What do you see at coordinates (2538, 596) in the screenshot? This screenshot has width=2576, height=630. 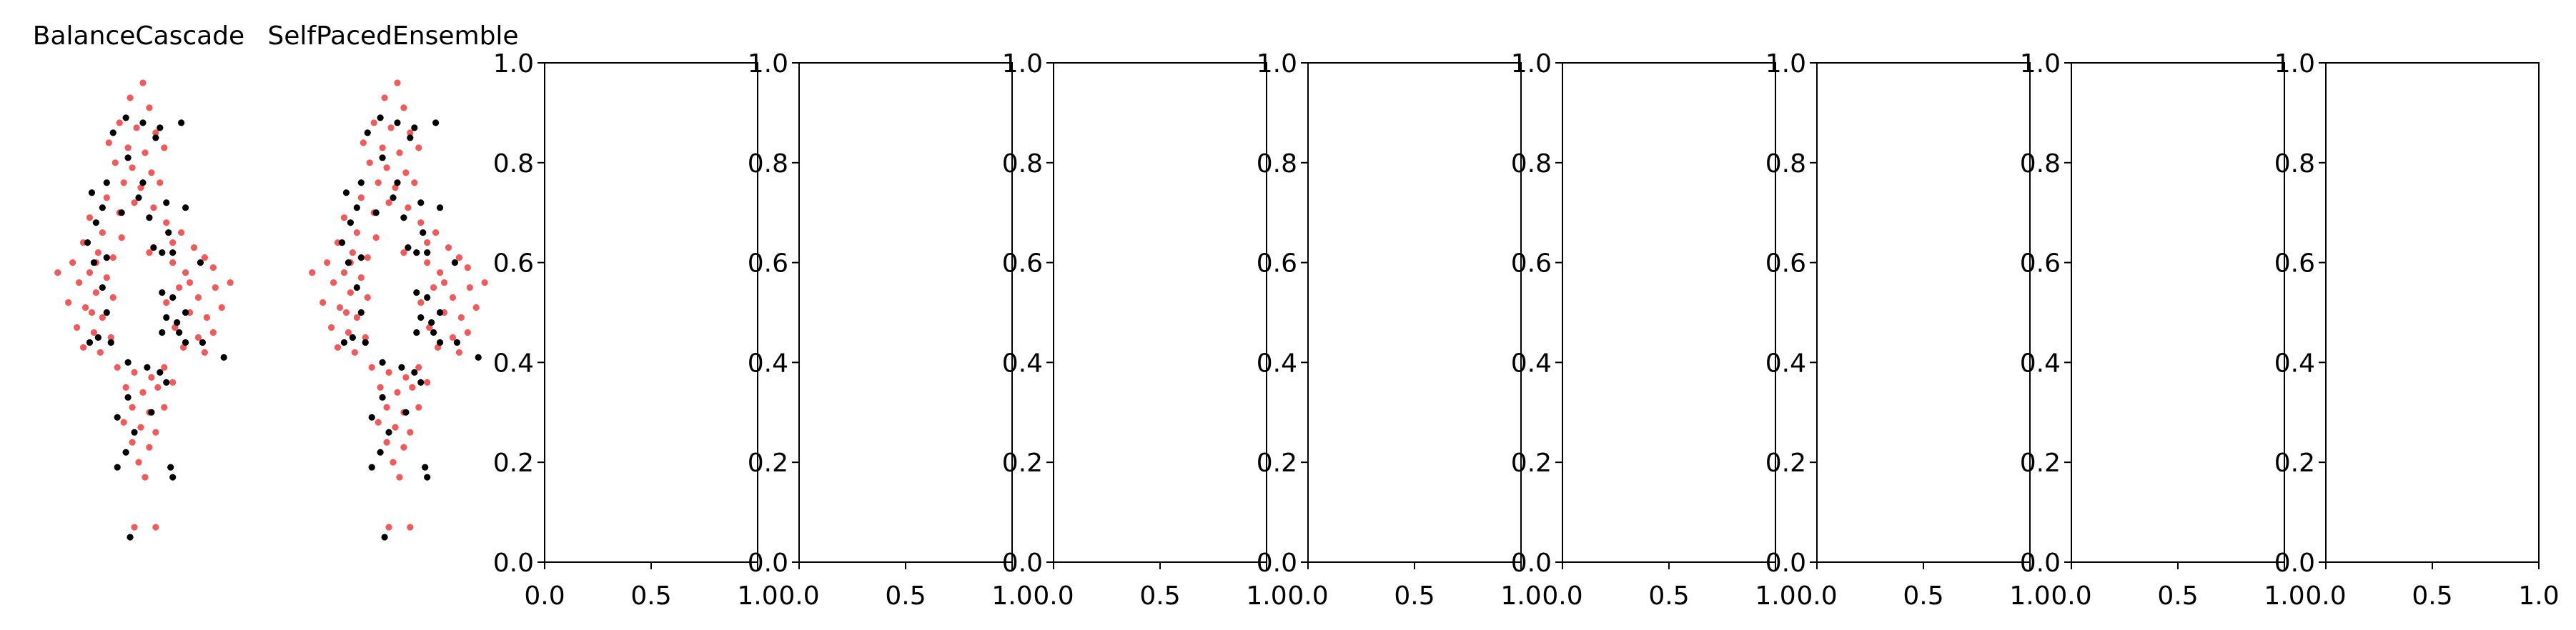 I see `x-tick-label: 1.0` at bounding box center [2538, 596].